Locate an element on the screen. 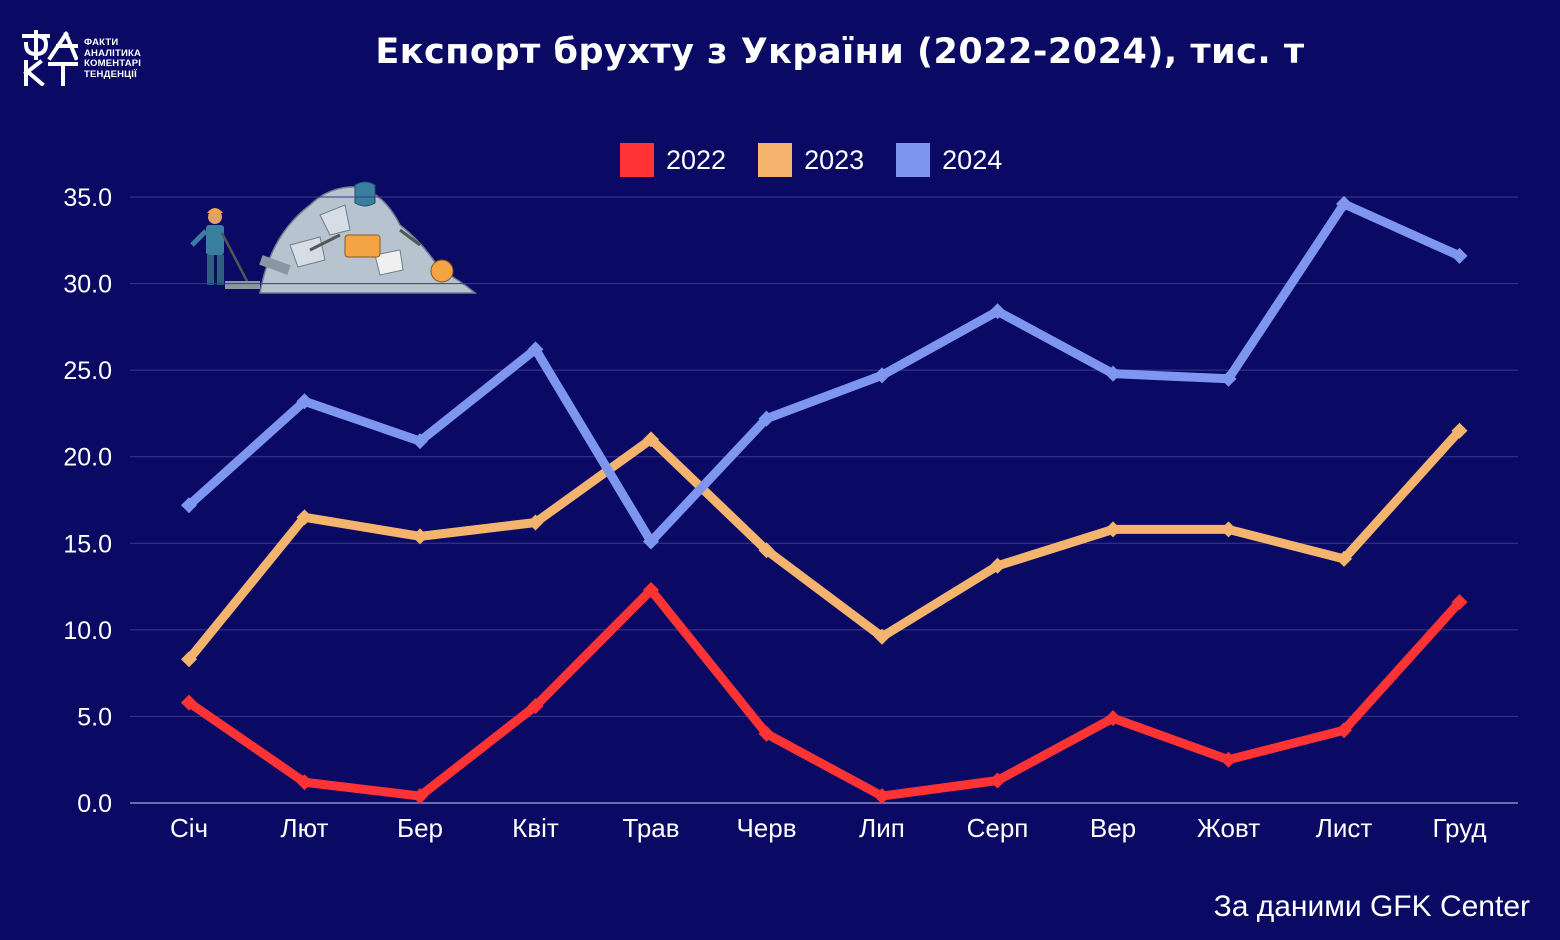 The width and height of the screenshot is (1560, 940). legend-label: 2022 is located at coordinates (696, 159).